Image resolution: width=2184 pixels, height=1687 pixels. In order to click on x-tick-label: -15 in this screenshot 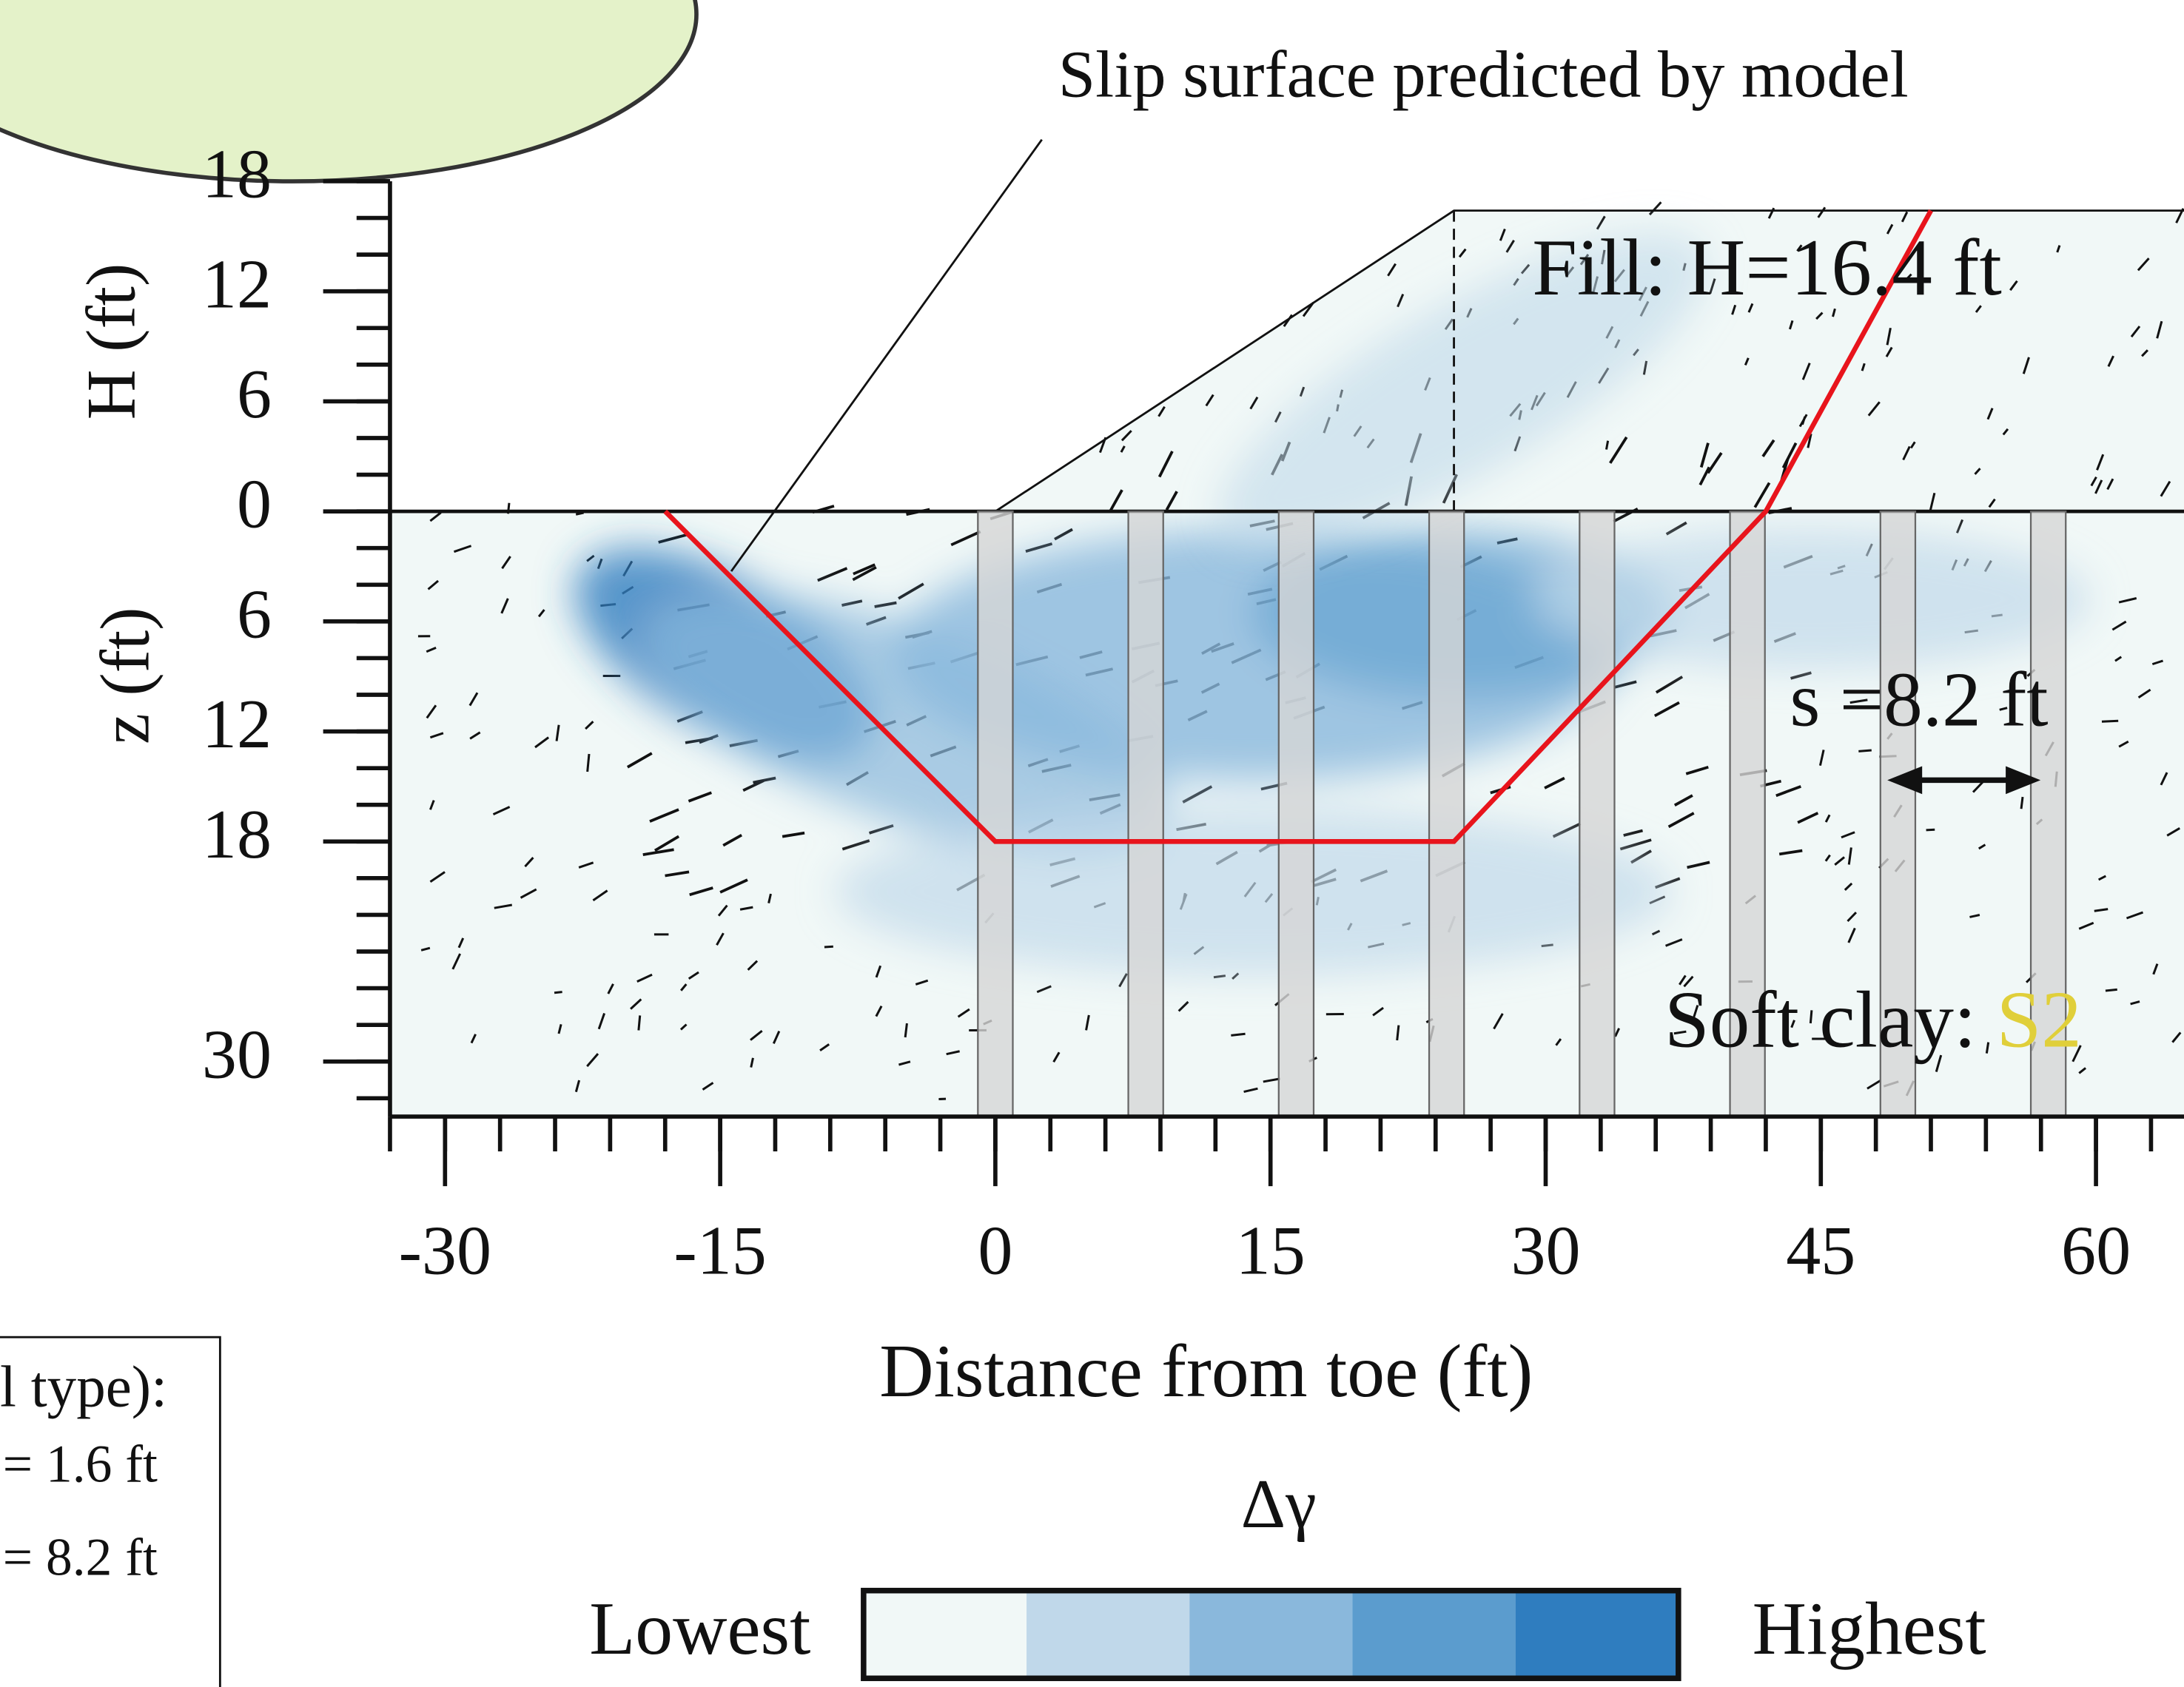, I will do `click(719, 1250)`.